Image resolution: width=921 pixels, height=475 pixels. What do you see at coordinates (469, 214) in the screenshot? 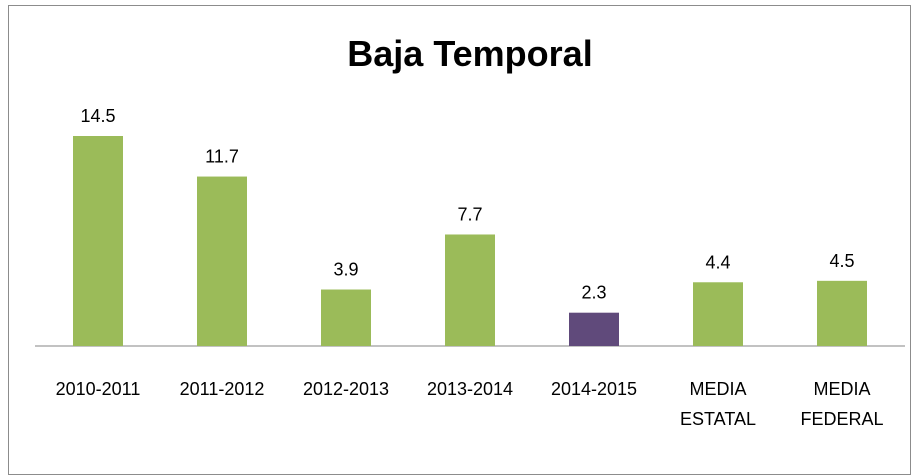
I see `data-label: 7.7` at bounding box center [469, 214].